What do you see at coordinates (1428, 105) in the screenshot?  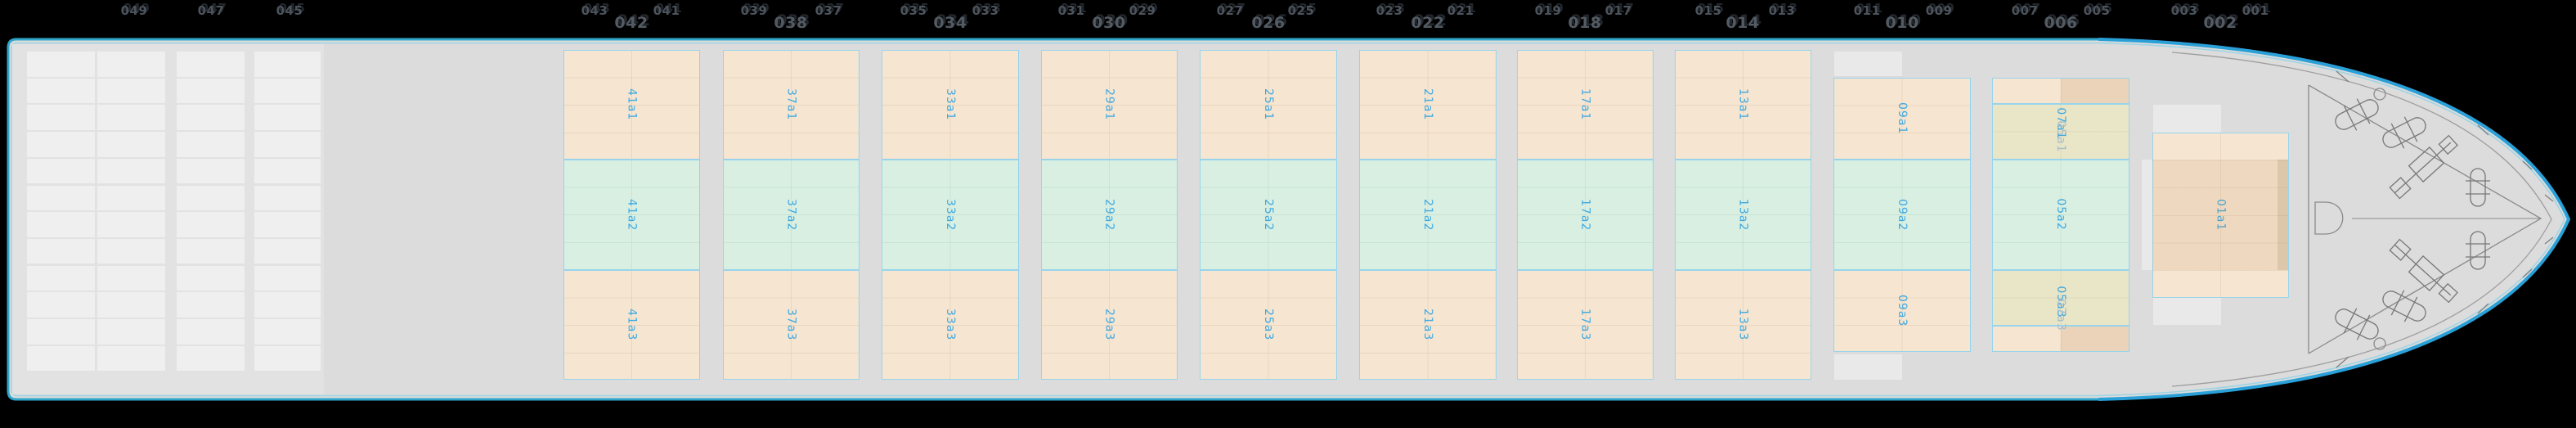 I see `bay-cell-21a1: 21a1` at bounding box center [1428, 105].